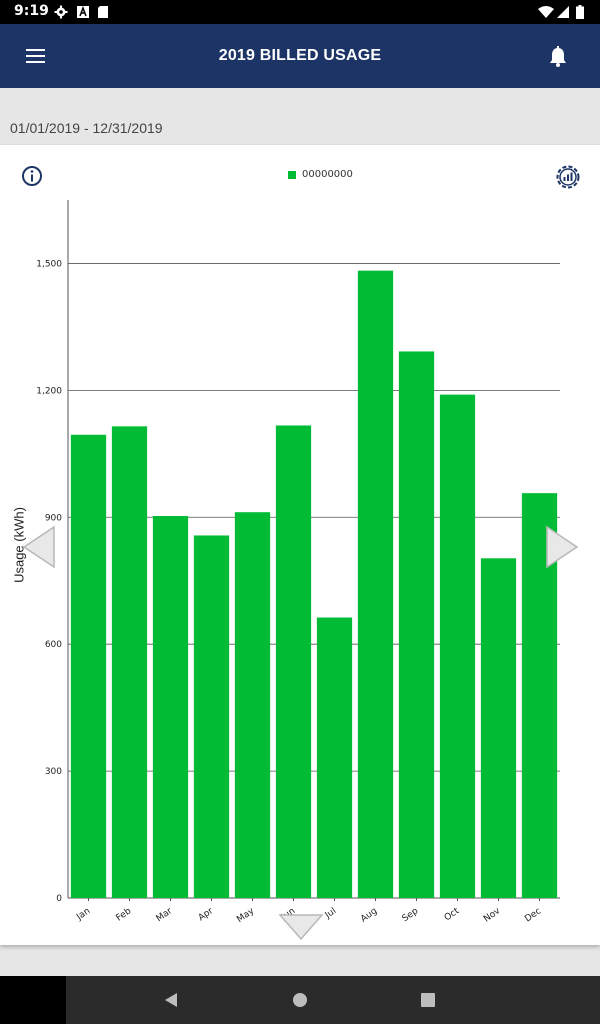 The image size is (600, 1024). Describe the element at coordinates (31, 11) in the screenshot. I see `status-time: 9:19` at that location.